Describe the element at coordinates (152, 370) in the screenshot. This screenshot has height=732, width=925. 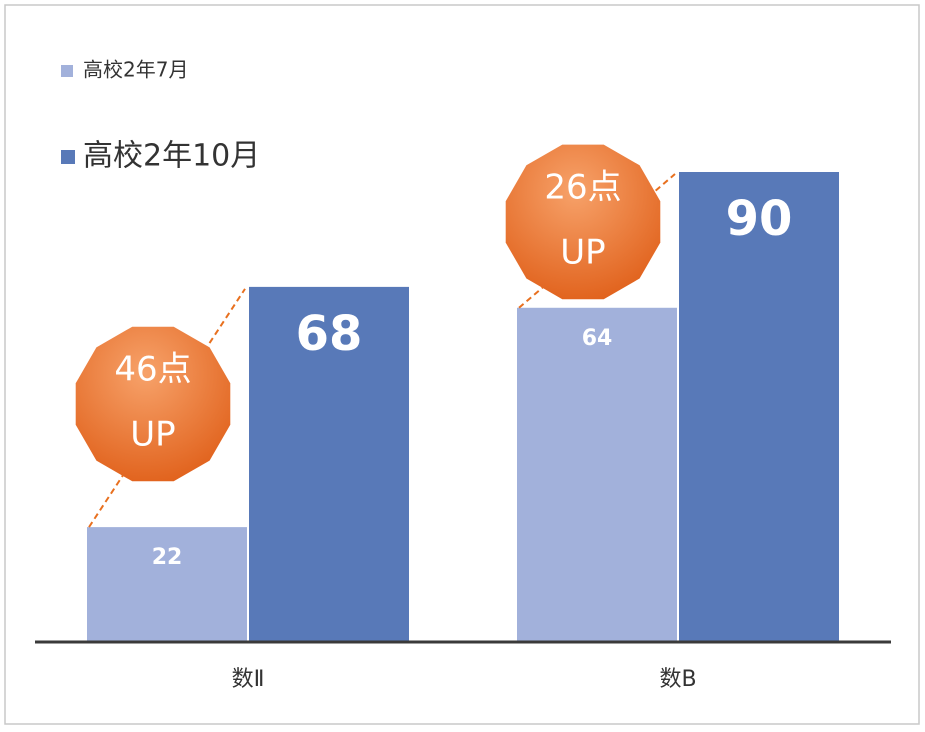
I see `badge-text: 46点` at that location.